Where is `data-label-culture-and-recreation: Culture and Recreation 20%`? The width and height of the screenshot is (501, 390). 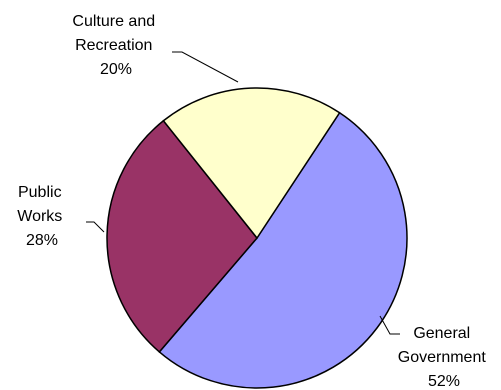
data-label-culture-and-recreation: Culture and Recreation 20% is located at coordinates (115, 45).